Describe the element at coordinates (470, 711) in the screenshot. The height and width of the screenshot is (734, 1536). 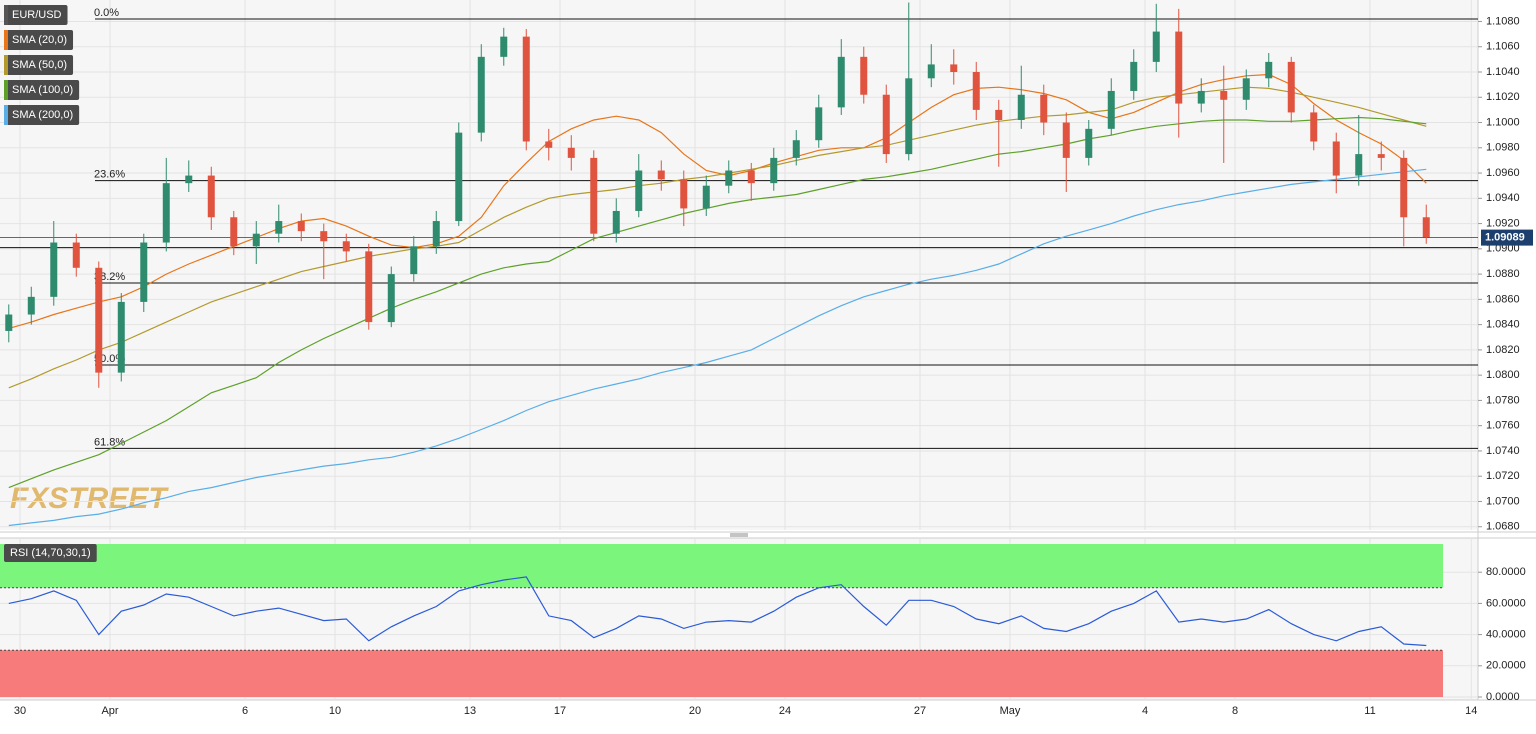
I see `x-tick-label: 13` at that location.